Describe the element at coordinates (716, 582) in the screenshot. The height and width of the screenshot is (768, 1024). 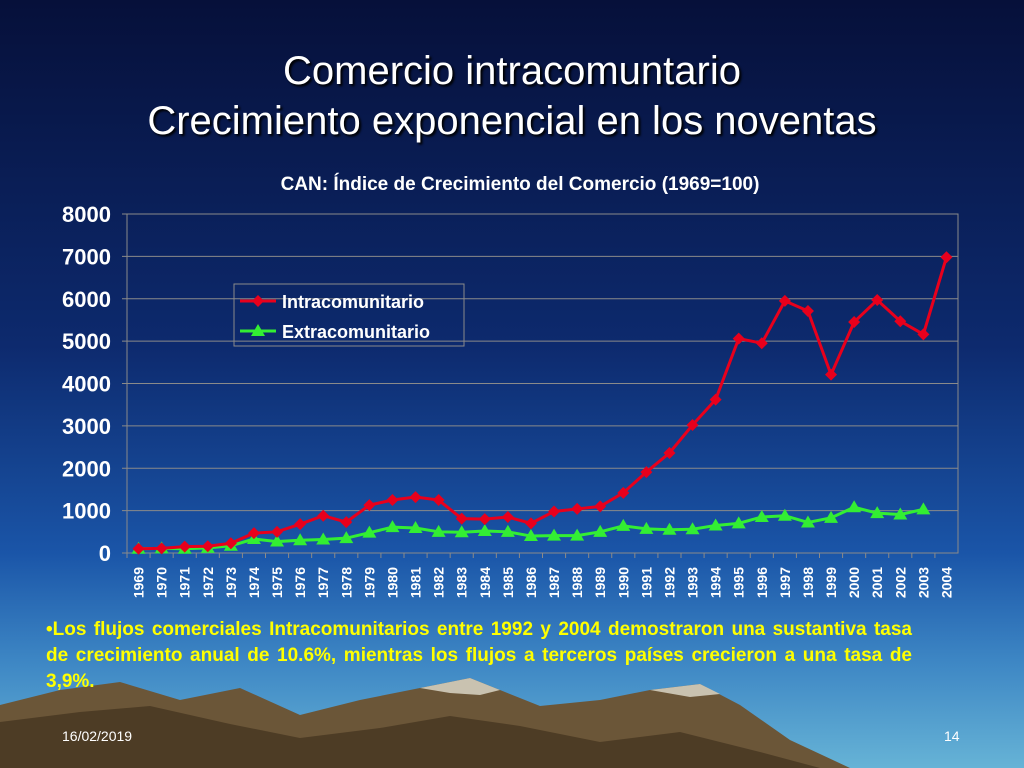
I see `x-tick-label: 1994` at that location.